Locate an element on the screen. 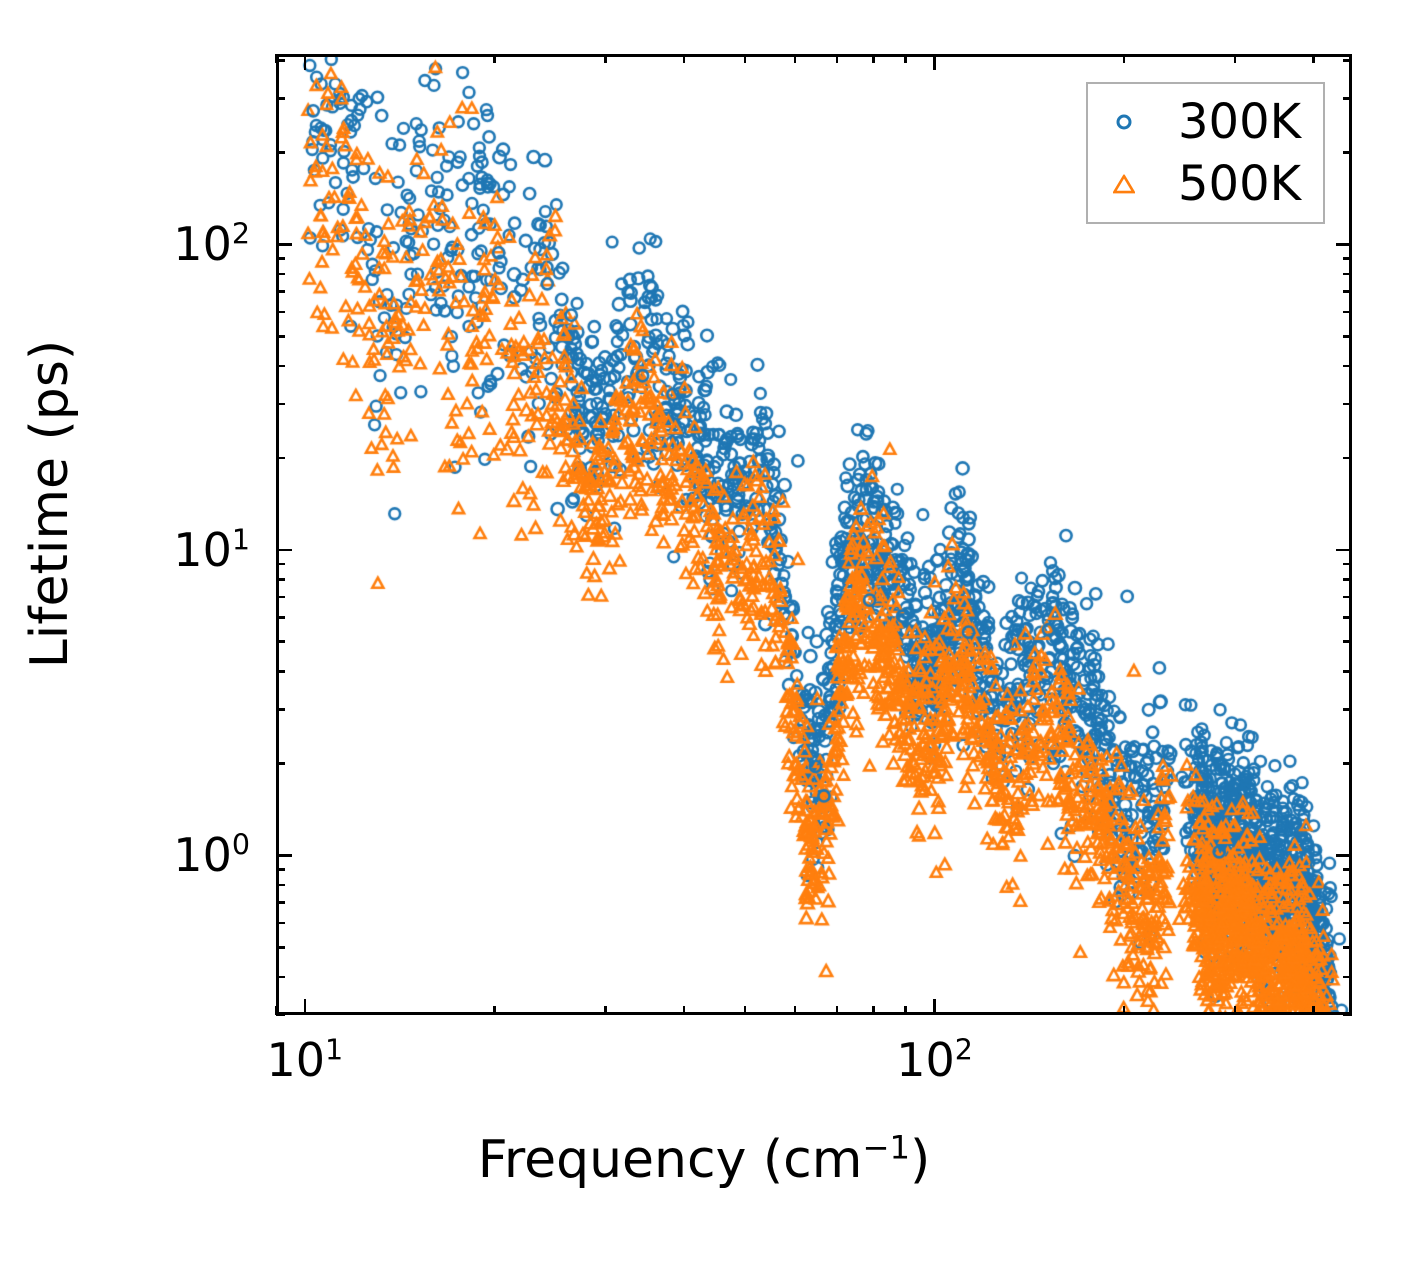 The width and height of the screenshot is (1408, 1265). x-tick-label: 102 is located at coordinates (934, 1060).